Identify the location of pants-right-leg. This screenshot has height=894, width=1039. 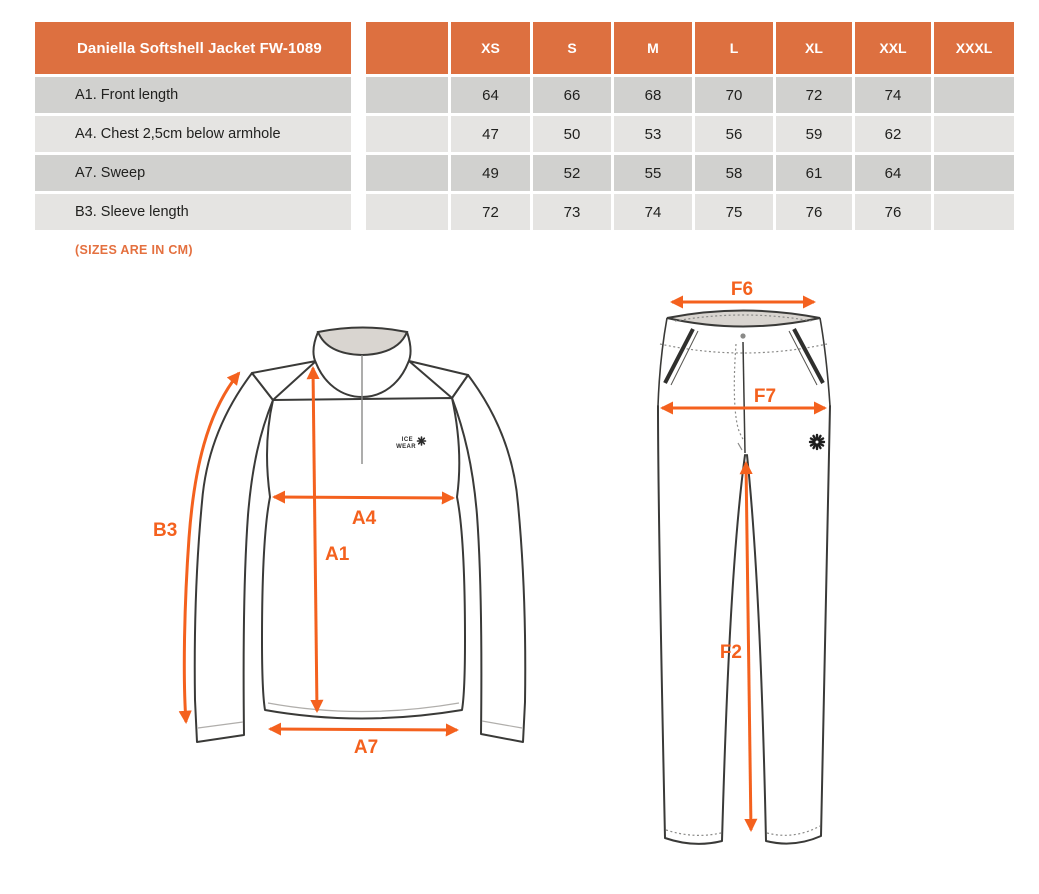
(788, 625).